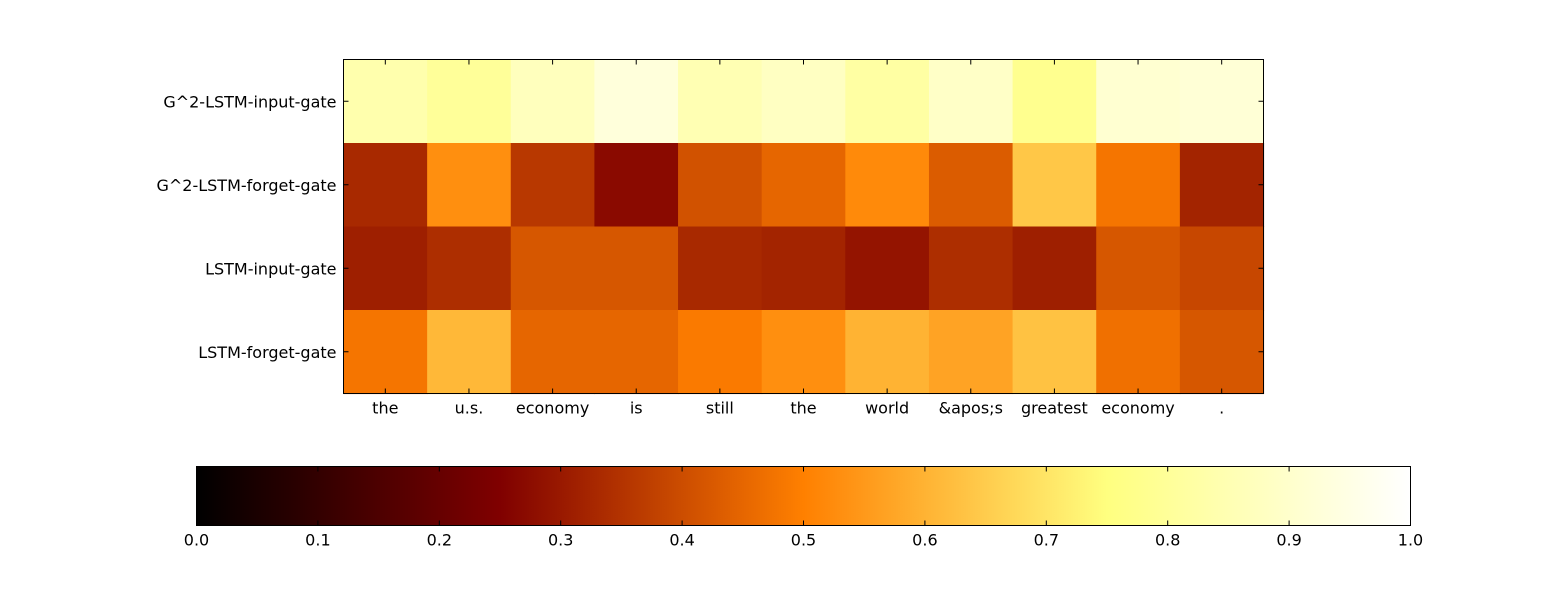 The image size is (1567, 597). I want to click on colorbar, so click(803, 496).